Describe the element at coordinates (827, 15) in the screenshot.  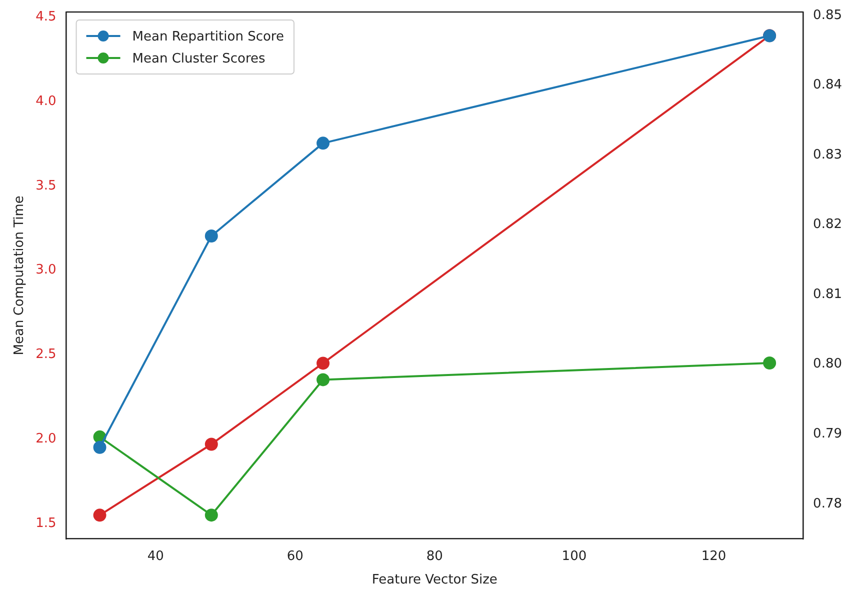
I see `y2-tick-label: 0.85` at that location.